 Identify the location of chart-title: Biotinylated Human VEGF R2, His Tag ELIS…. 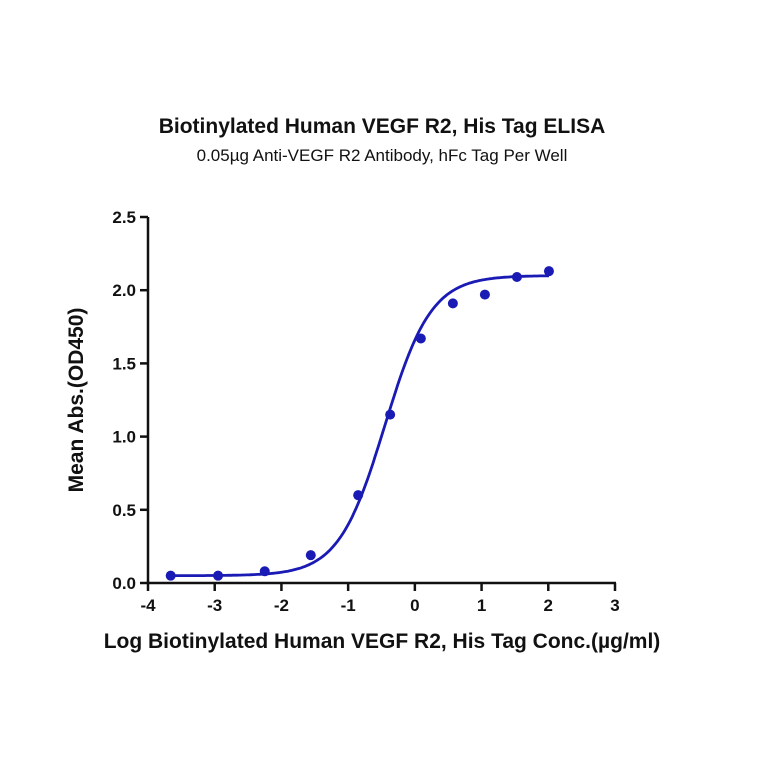
(382, 126).